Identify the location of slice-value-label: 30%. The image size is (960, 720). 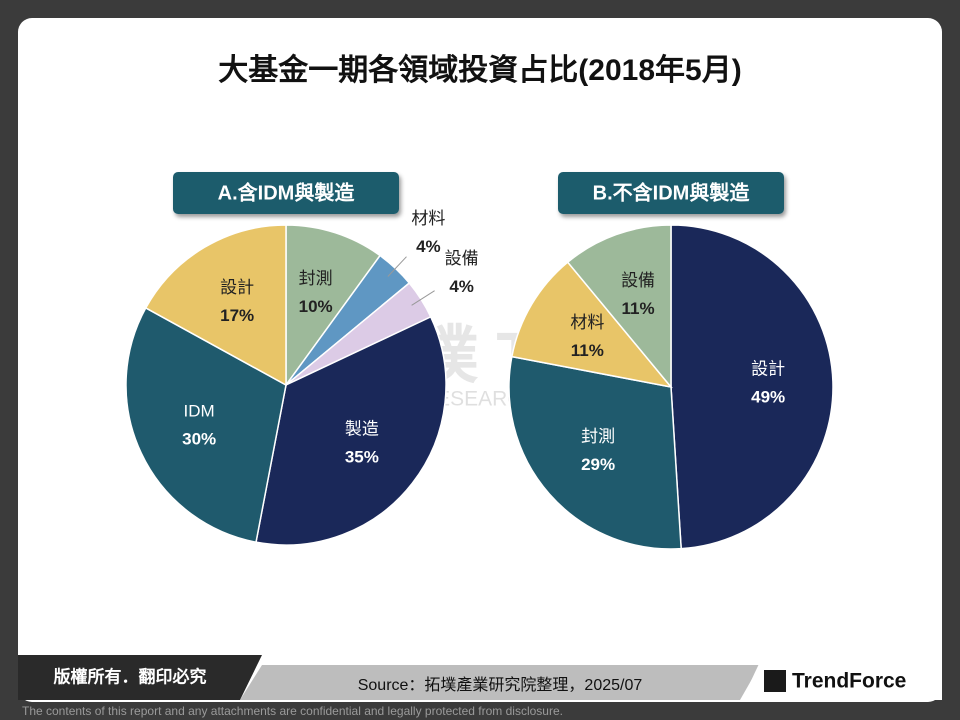
(199, 438).